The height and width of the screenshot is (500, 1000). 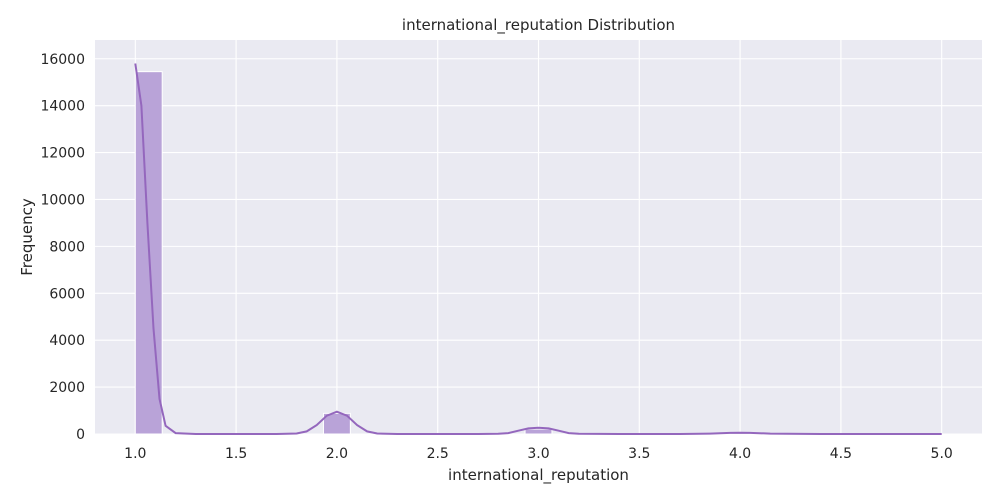 What do you see at coordinates (337, 454) in the screenshot?
I see `x-tick-label: 2.0` at bounding box center [337, 454].